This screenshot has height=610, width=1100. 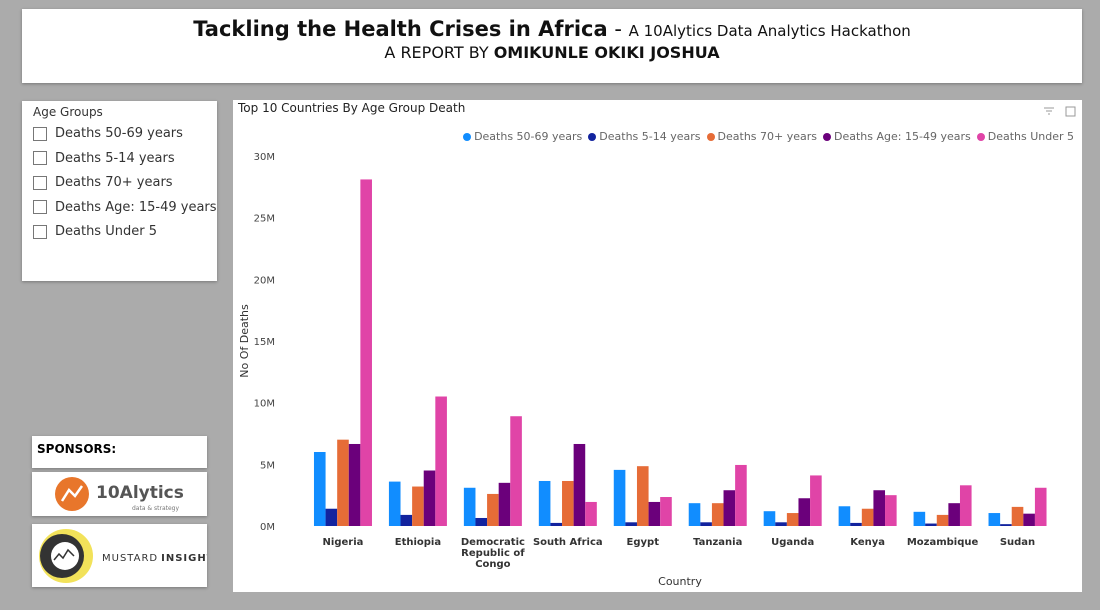 What do you see at coordinates (1060, 111) in the screenshot?
I see `visual-icons` at bounding box center [1060, 111].